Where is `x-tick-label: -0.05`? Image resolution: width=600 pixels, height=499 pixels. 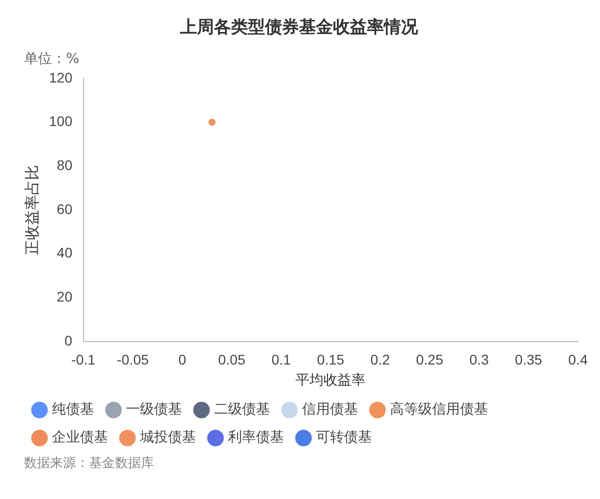 x-tick-label: -0.05 is located at coordinates (132, 360).